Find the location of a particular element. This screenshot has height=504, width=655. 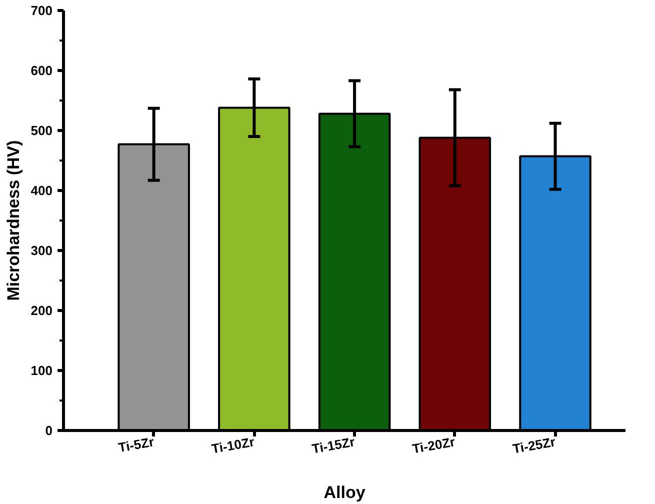

x-axis-title: Alloy is located at coordinates (345, 492).